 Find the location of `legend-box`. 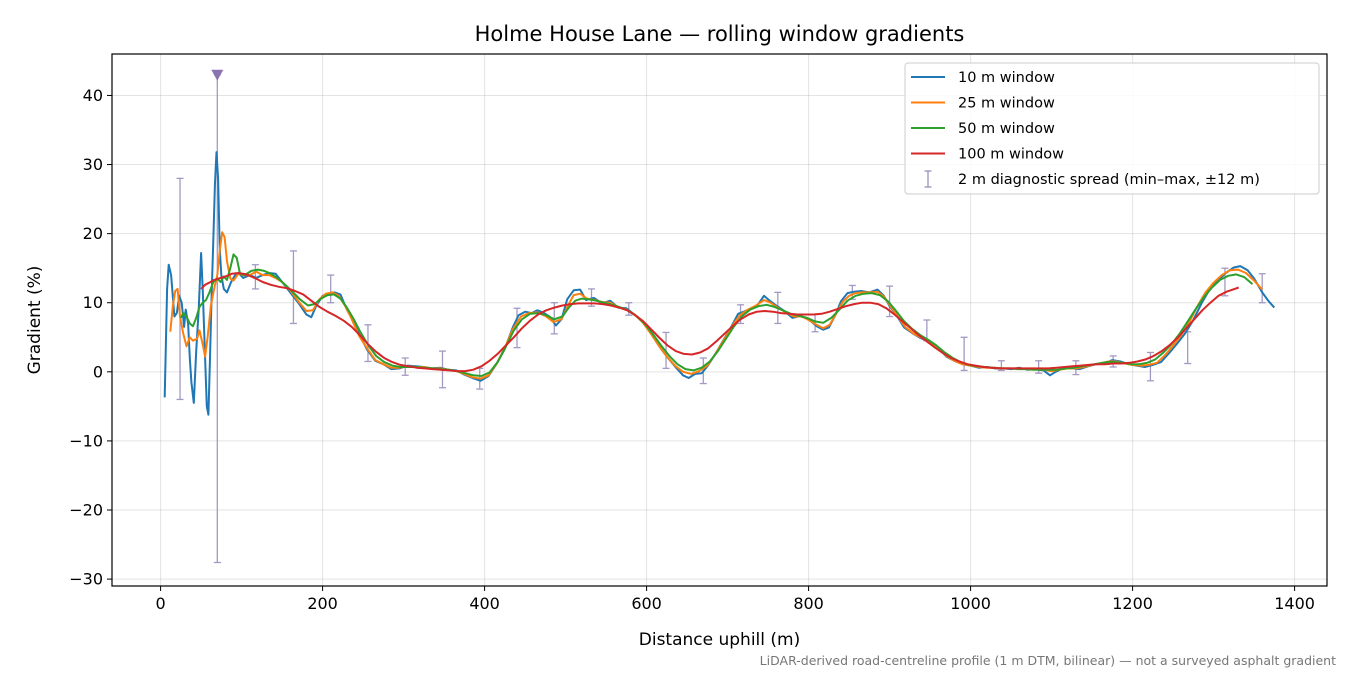

legend-box is located at coordinates (1112, 128).